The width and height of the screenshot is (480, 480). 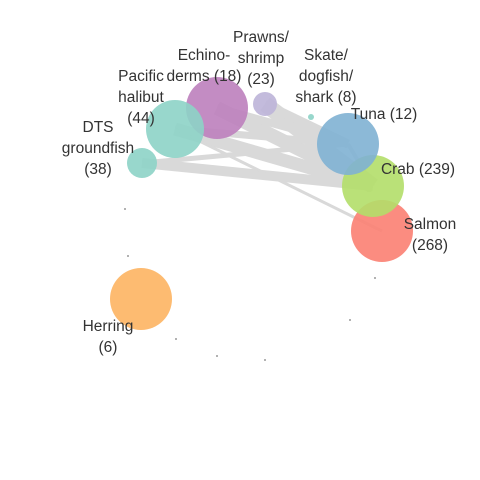 I want to click on node-herring, so click(x=141, y=299).